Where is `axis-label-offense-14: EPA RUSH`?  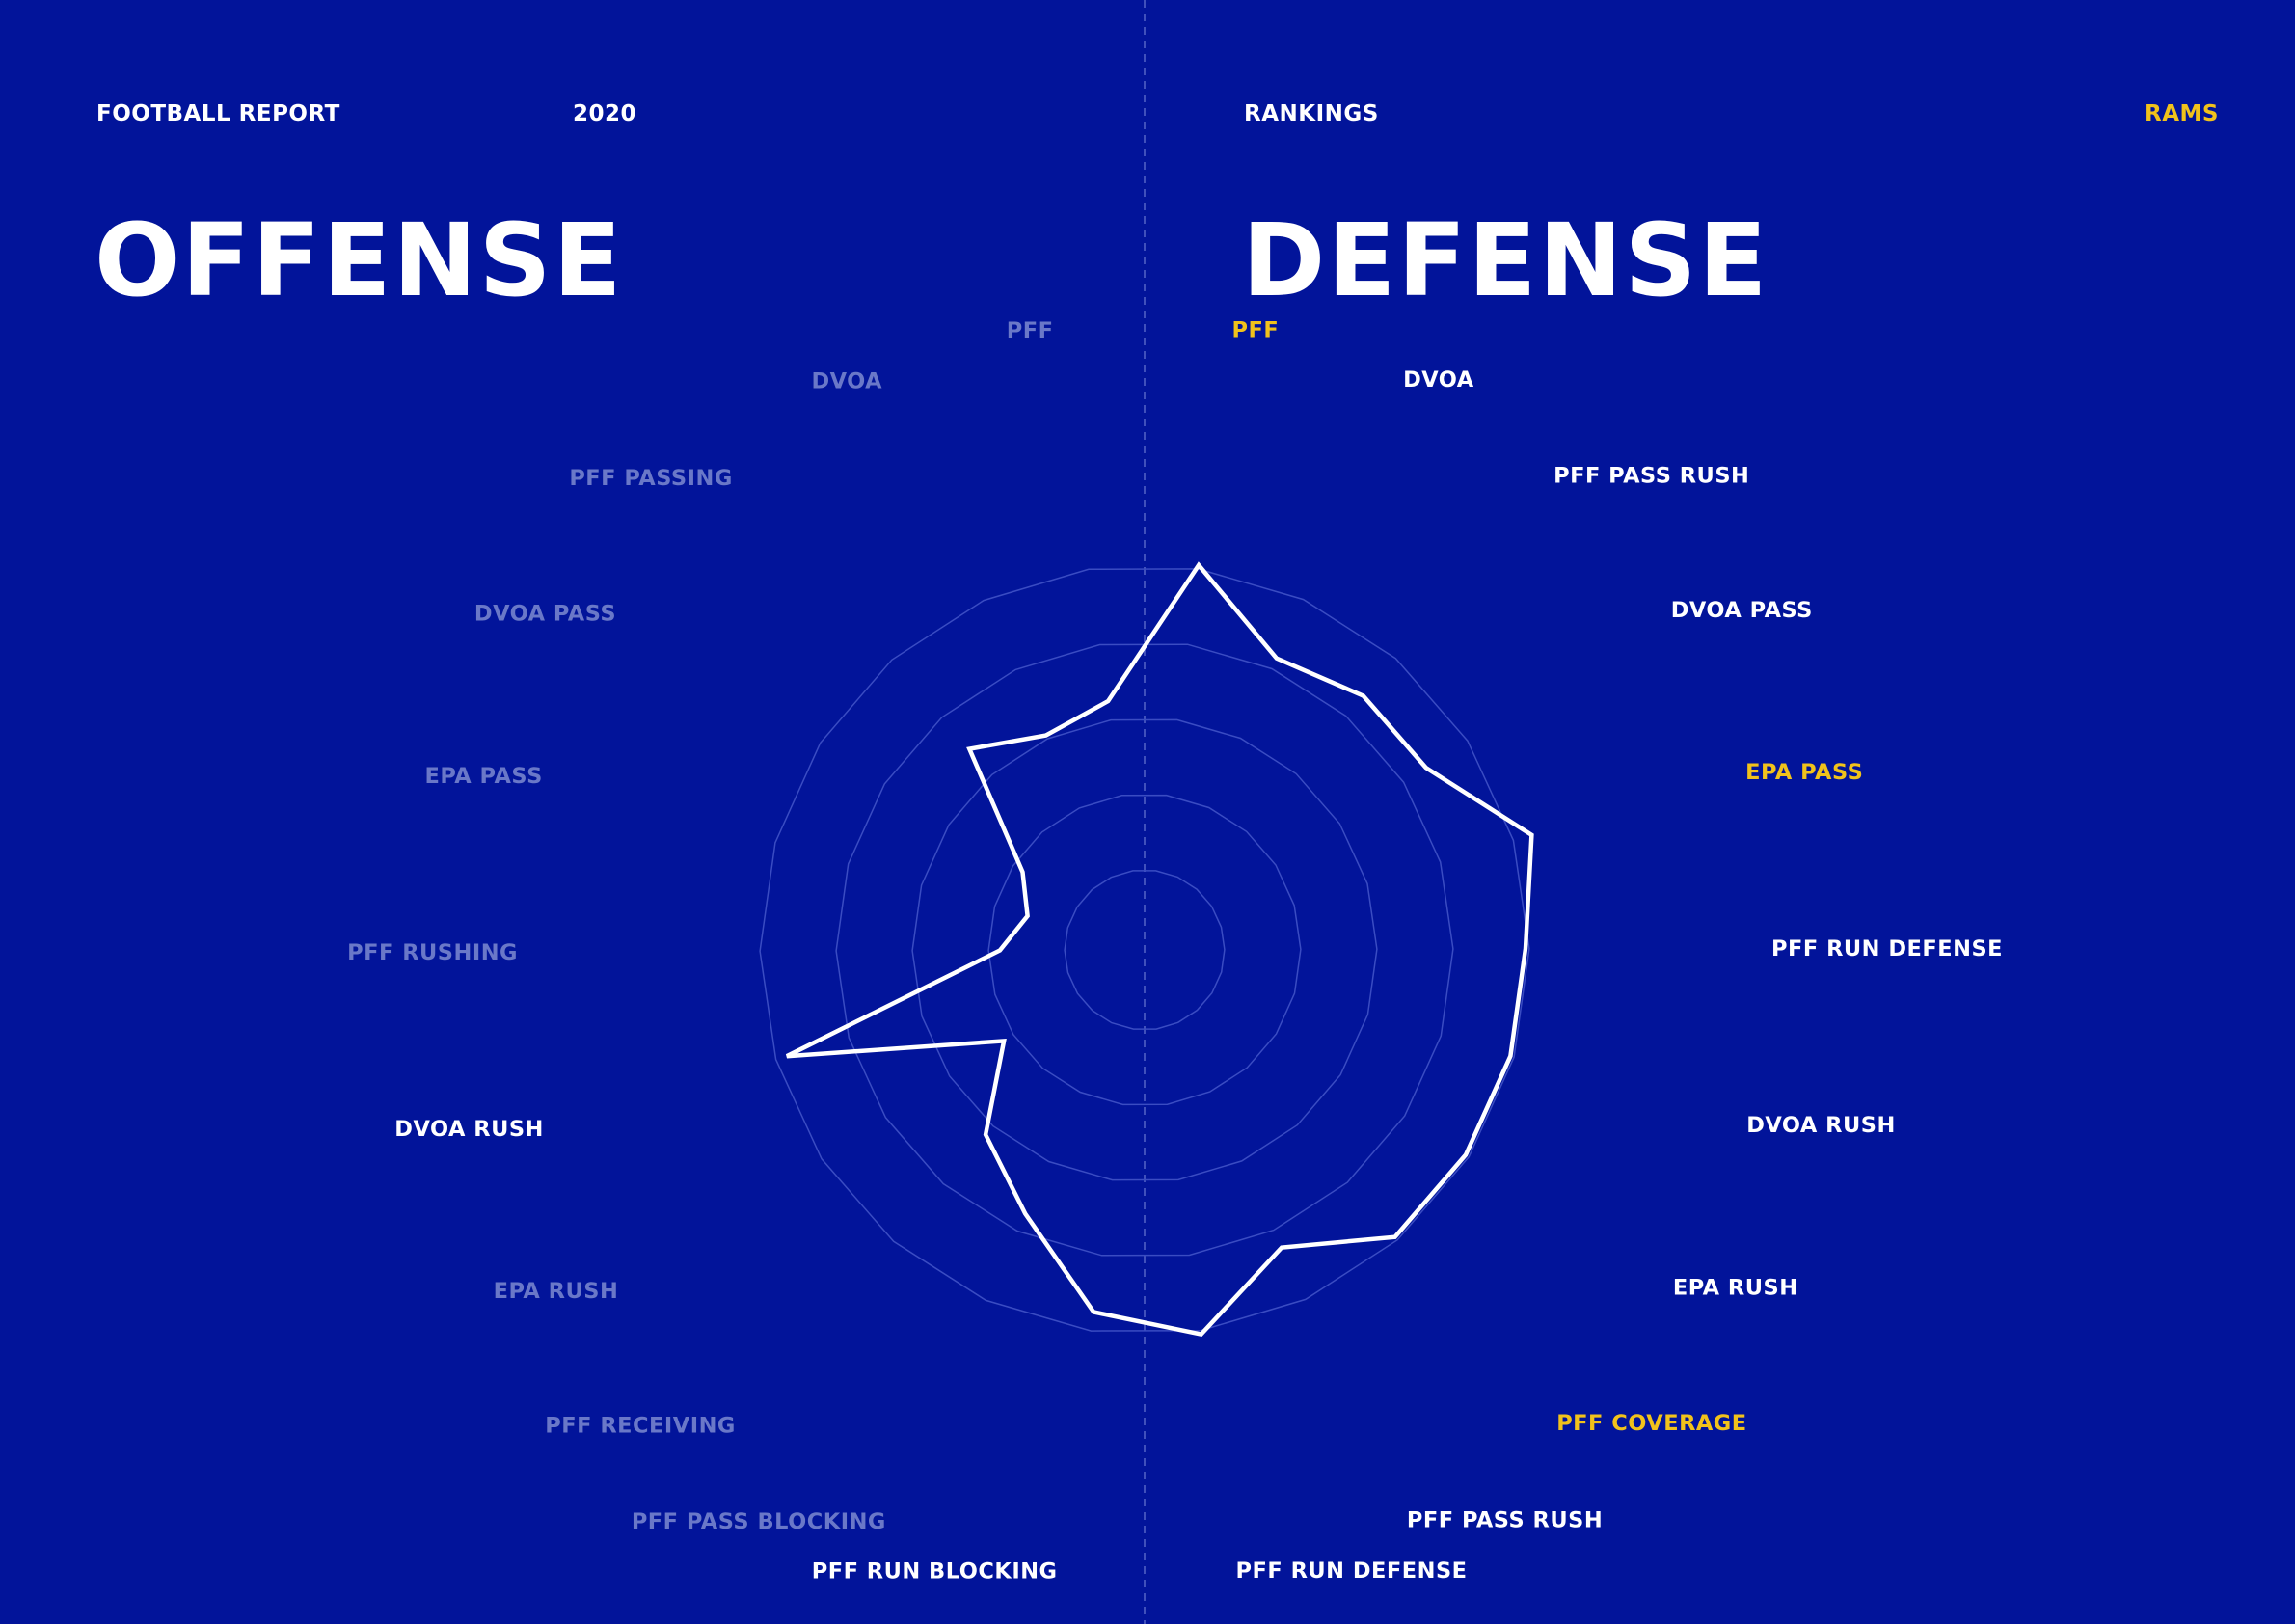 axis-label-offense-14: EPA RUSH is located at coordinates (556, 1291).